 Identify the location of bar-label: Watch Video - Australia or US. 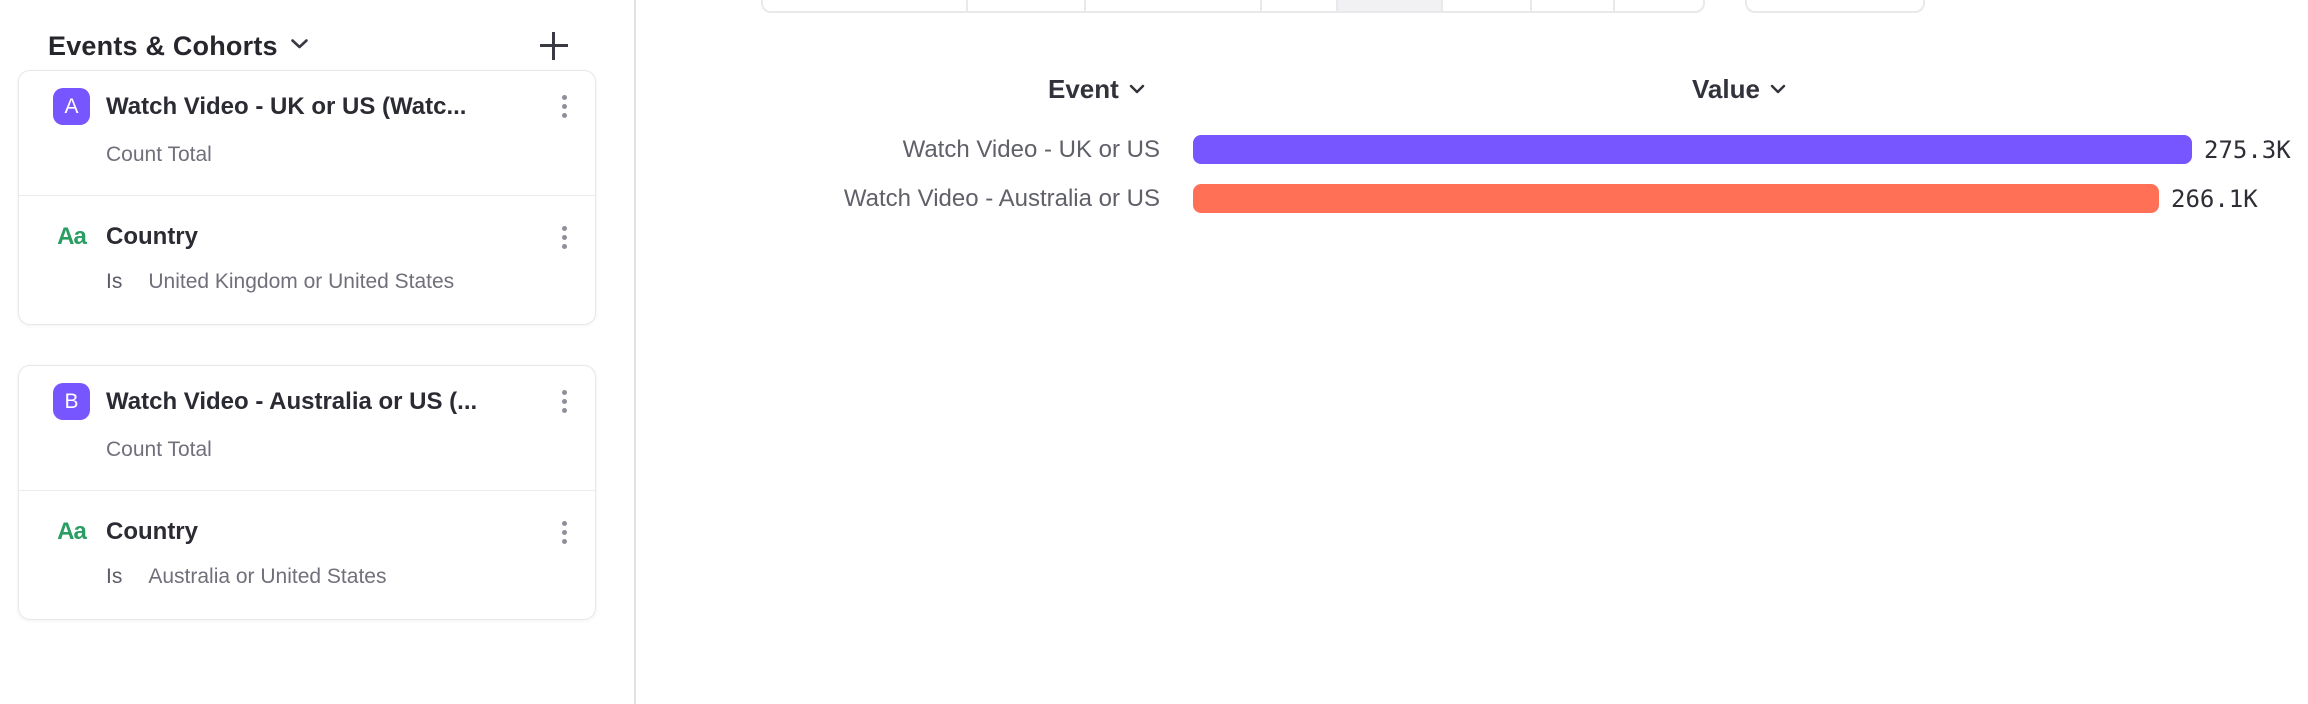
(1001, 198).